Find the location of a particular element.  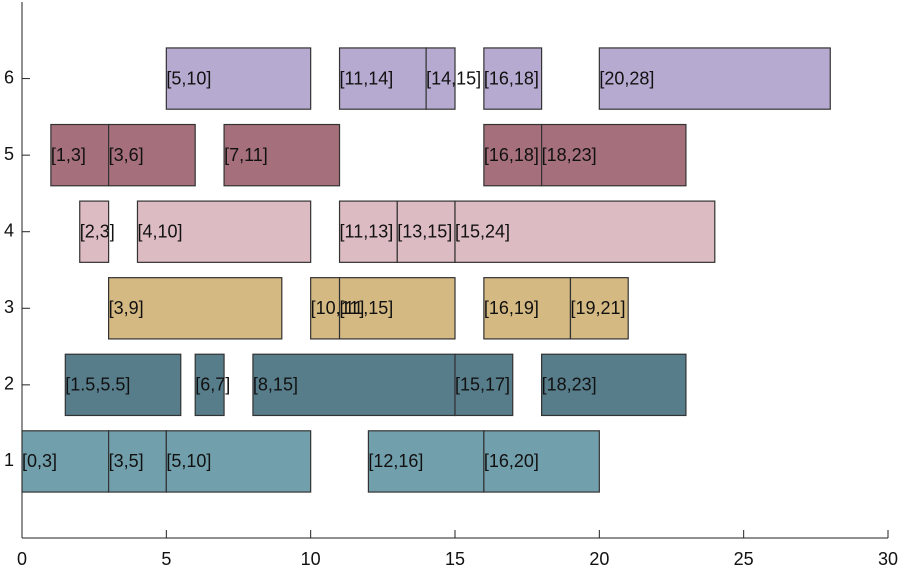

interval-label: [19,21] is located at coordinates (597, 308).